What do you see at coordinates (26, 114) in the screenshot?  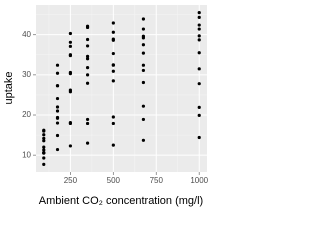 I see `y-tick-label: 20` at bounding box center [26, 114].